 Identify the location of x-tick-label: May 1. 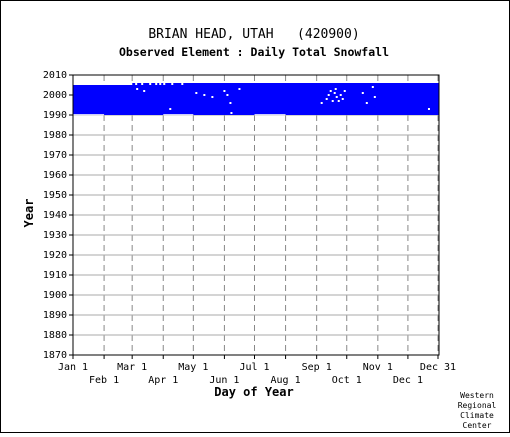
(193, 367).